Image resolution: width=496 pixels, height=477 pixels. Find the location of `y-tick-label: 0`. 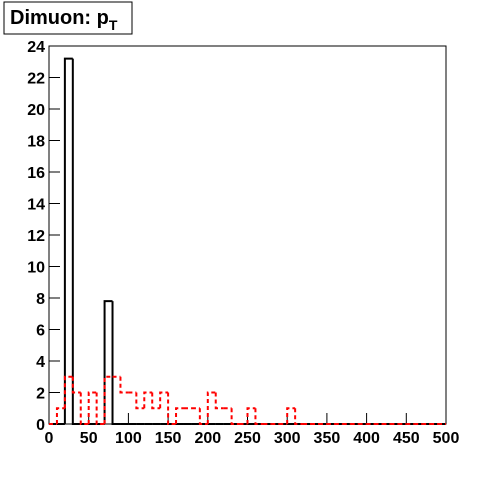

y-tick-label: 0 is located at coordinates (40, 425).